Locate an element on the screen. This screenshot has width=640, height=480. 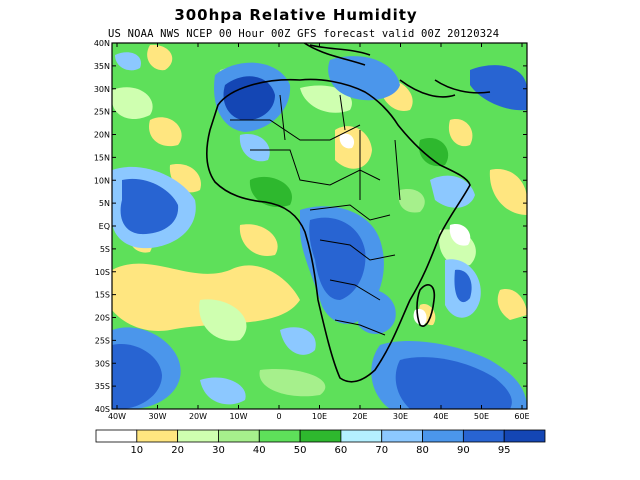
lon-label: 40E is located at coordinates (440, 416).